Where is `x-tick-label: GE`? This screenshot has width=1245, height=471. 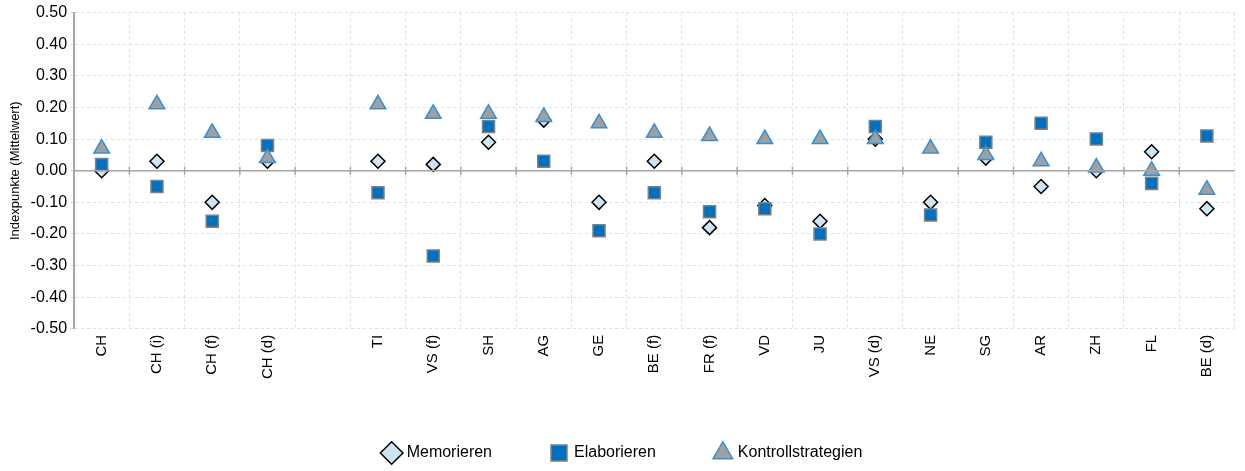 x-tick-label: GE is located at coordinates (598, 345).